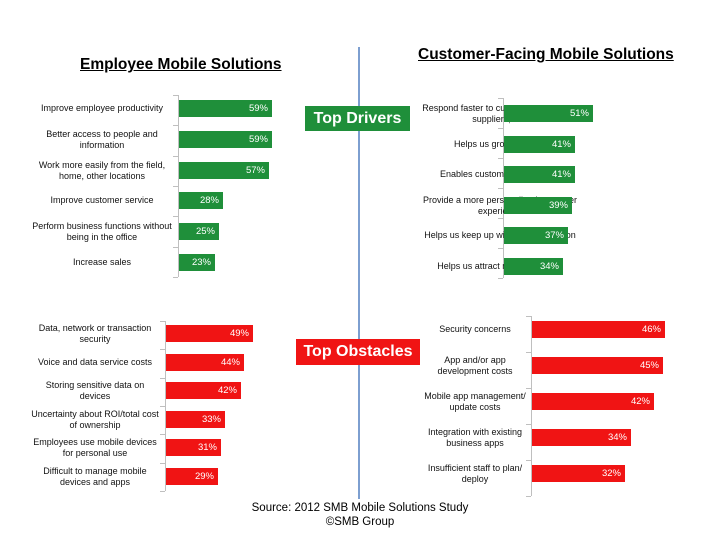  What do you see at coordinates (611, 473) in the screenshot?
I see `customer-obstacles-value-label: 32%` at bounding box center [611, 473].